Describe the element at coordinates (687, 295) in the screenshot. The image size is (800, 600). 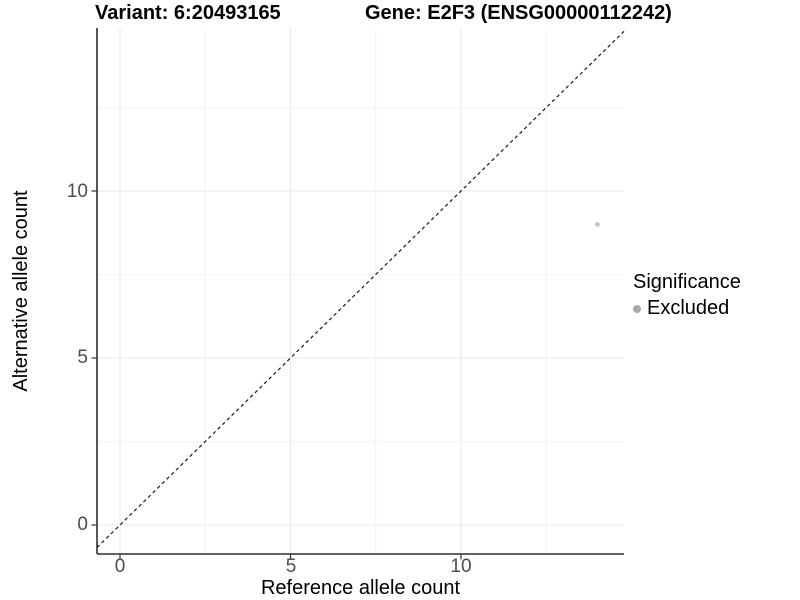
I see `legend: Significance Excluded` at that location.